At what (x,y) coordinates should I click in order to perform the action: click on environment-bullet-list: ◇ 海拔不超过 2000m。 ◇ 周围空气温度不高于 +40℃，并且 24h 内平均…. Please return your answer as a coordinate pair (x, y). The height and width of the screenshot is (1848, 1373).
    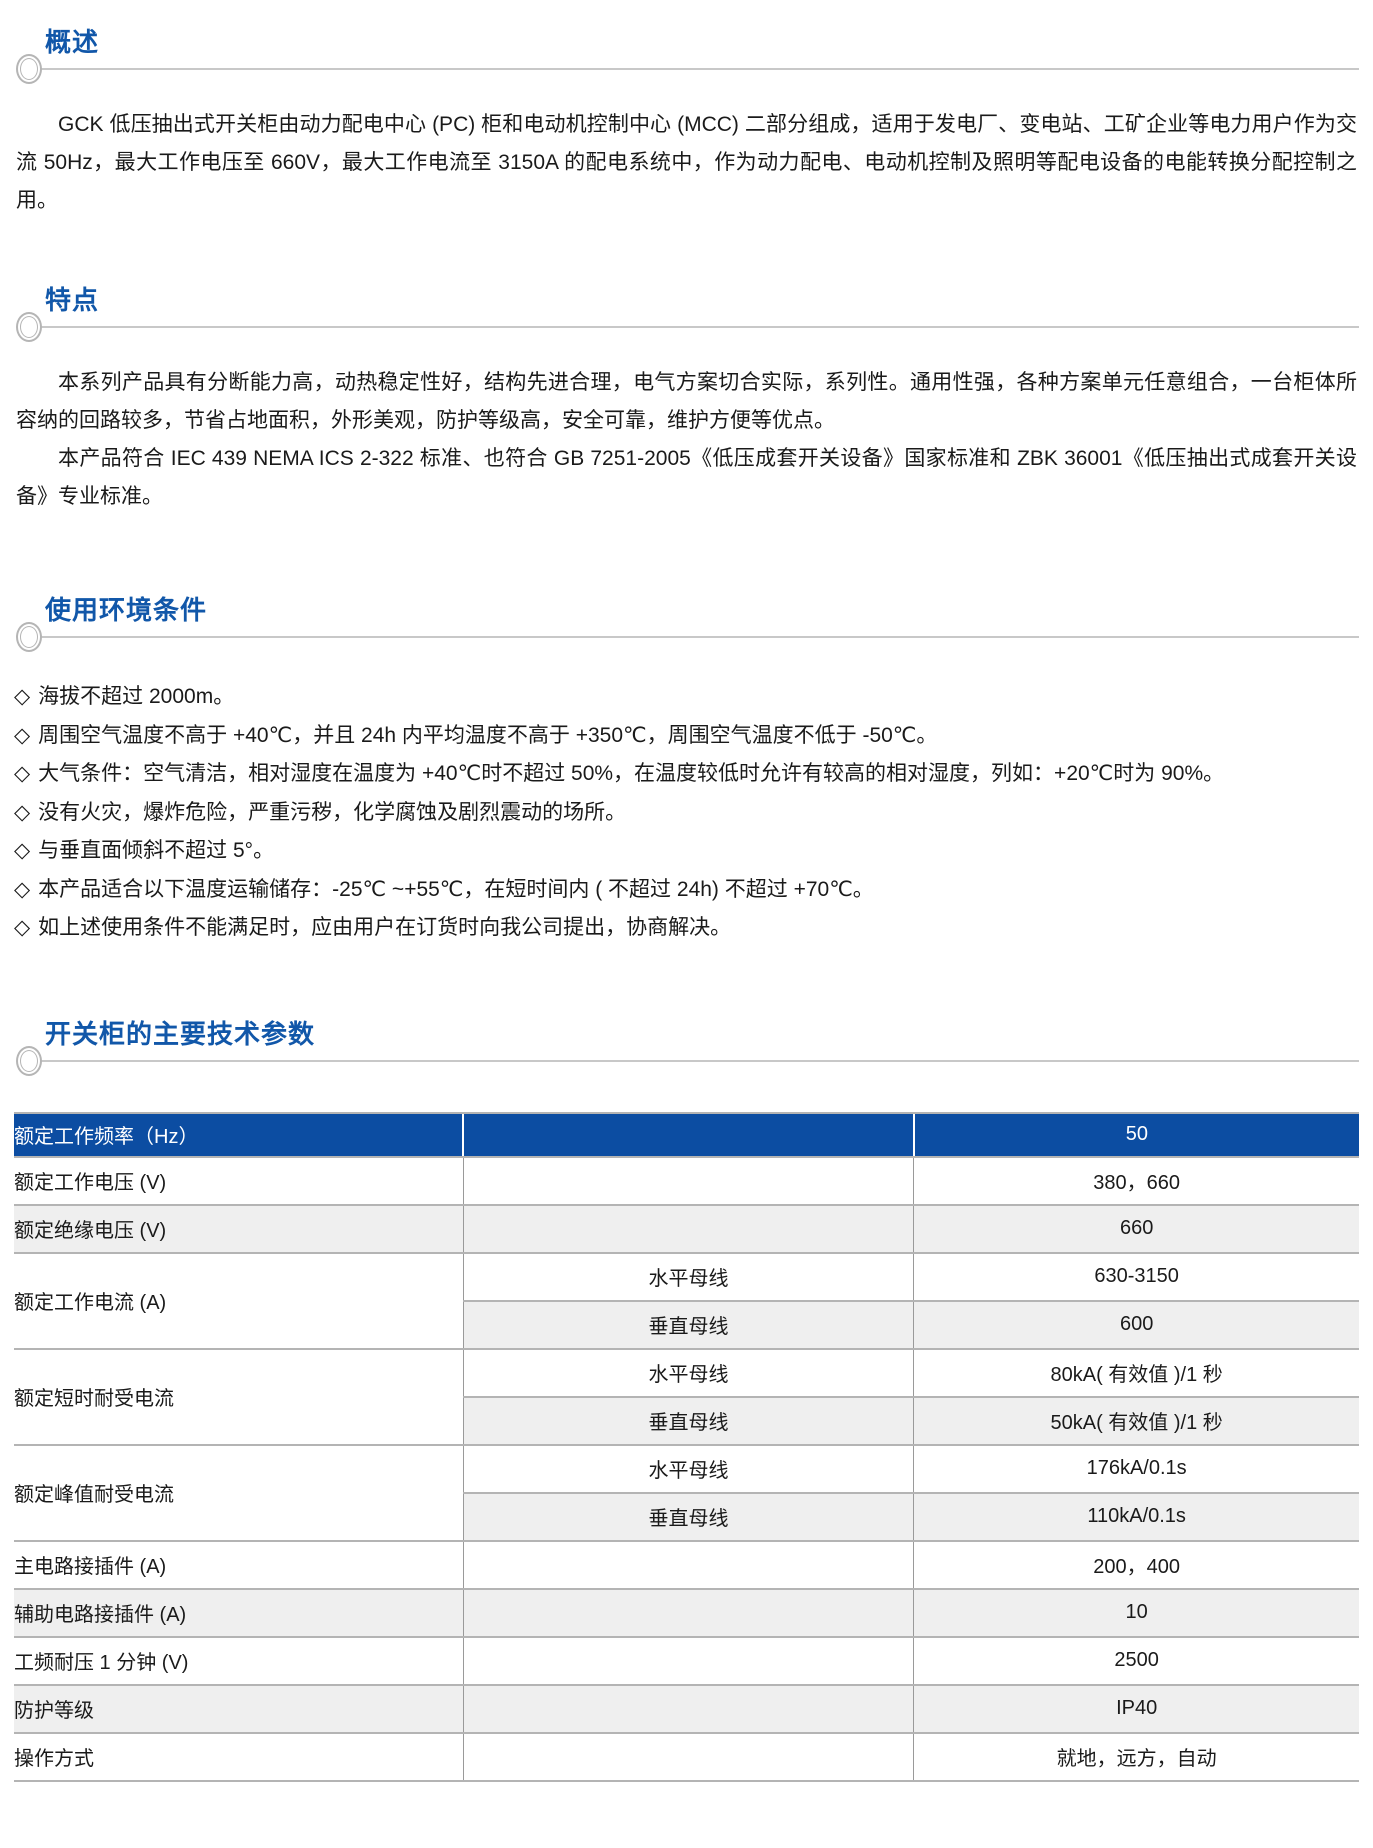
    Looking at the image, I should click on (686, 813).